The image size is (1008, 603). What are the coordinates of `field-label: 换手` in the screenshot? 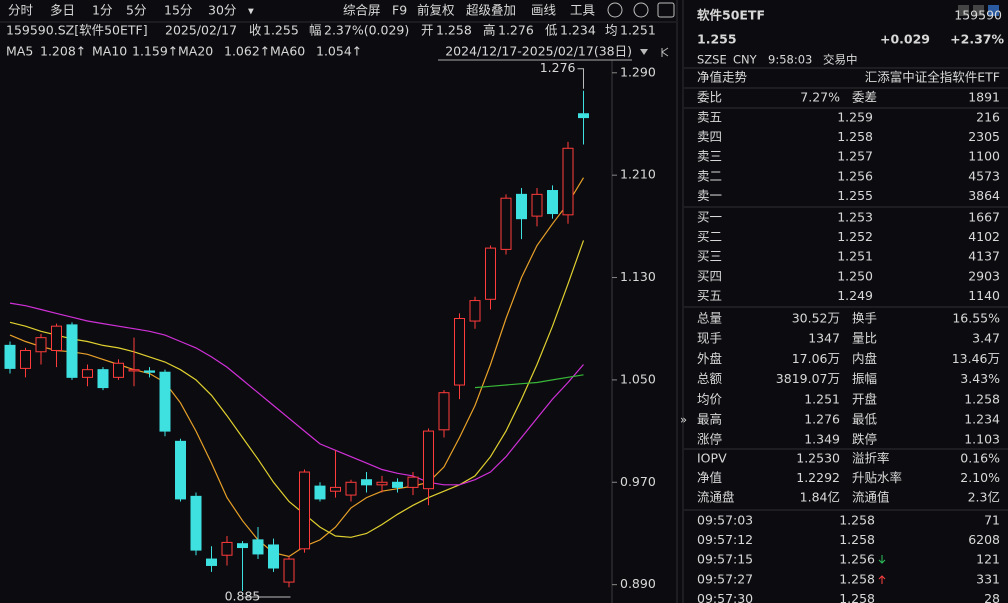 It's located at (864, 318).